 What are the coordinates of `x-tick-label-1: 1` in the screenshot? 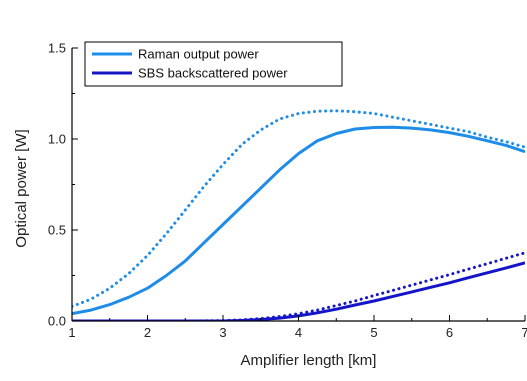 It's located at (71, 332).